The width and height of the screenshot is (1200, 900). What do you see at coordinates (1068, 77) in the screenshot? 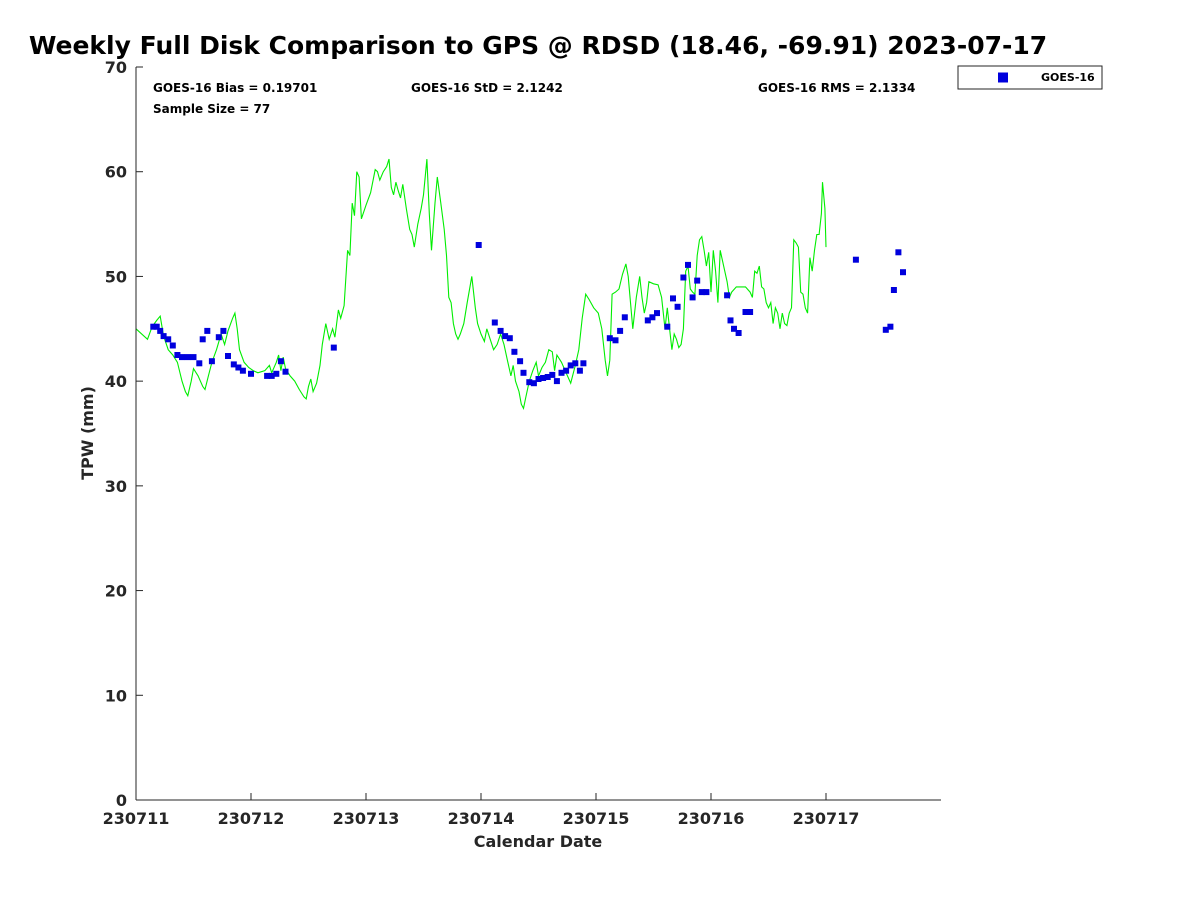
I see `legend-label-goes16: GOES-16` at bounding box center [1068, 77].